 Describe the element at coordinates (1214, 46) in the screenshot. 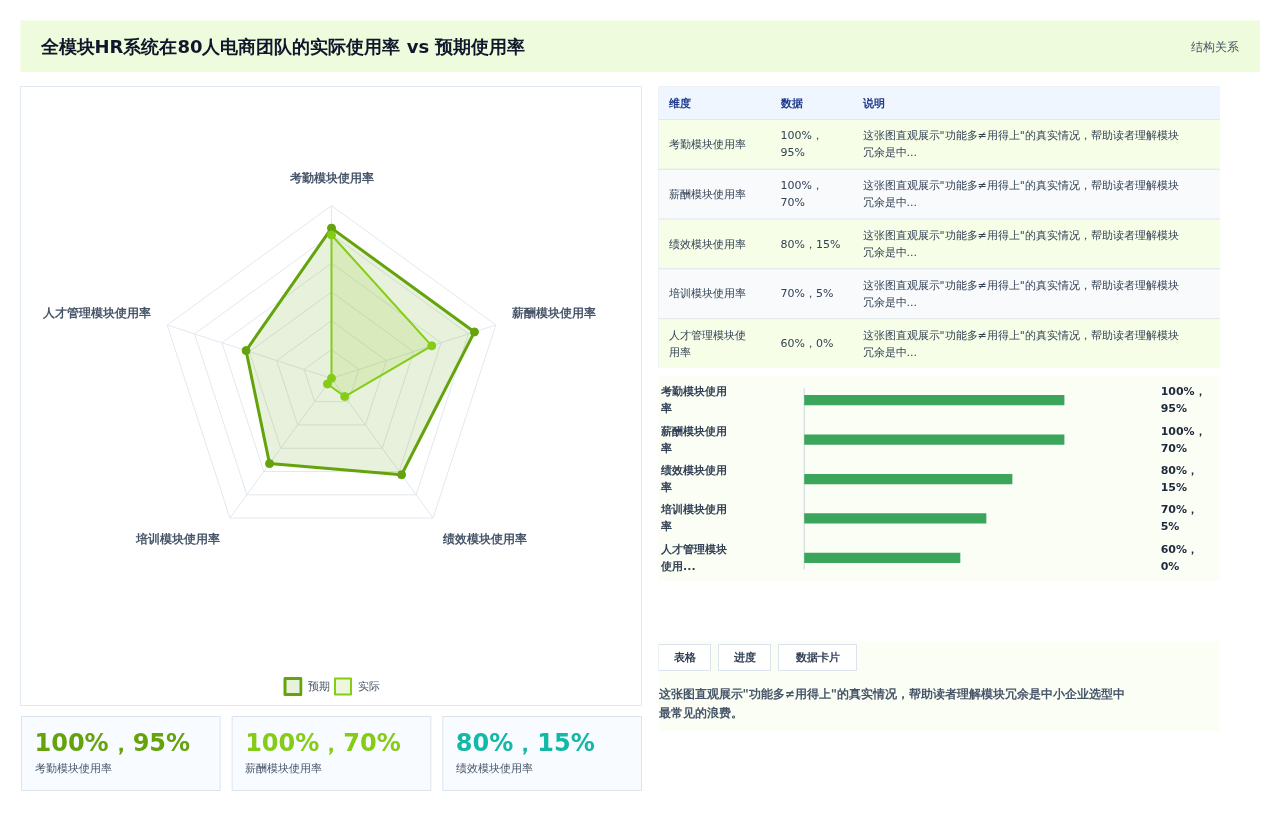

I see `text: 结构关系` at that location.